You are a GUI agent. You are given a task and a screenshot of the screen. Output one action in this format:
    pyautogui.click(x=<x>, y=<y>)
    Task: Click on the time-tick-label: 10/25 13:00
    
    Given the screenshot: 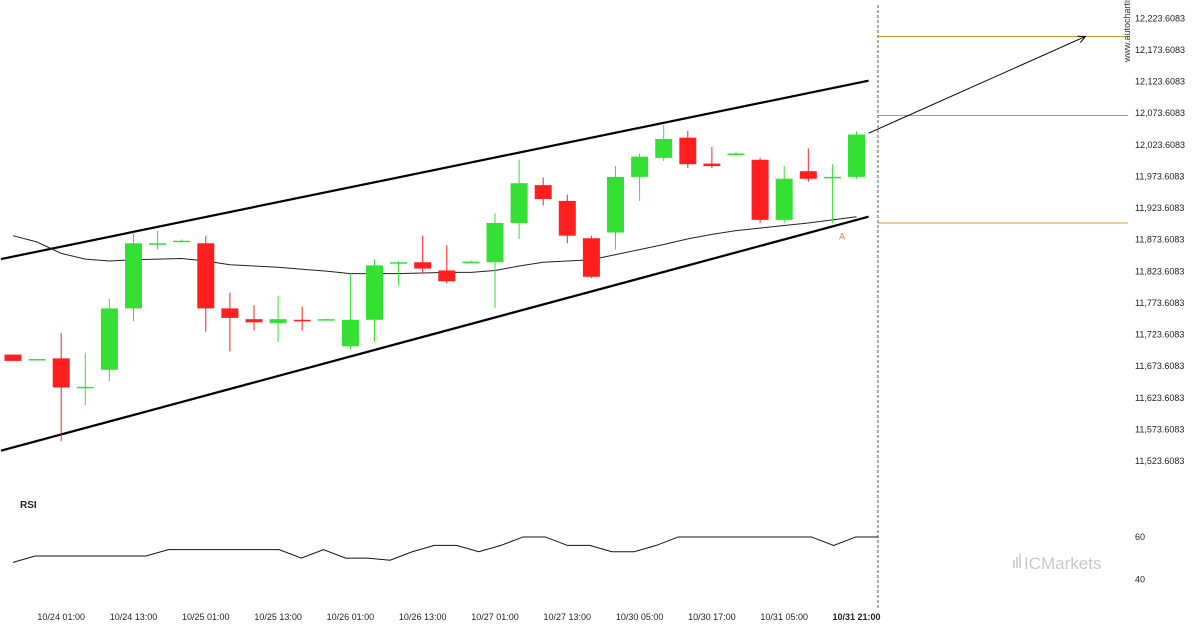 What is the action you would take?
    pyautogui.click(x=278, y=617)
    